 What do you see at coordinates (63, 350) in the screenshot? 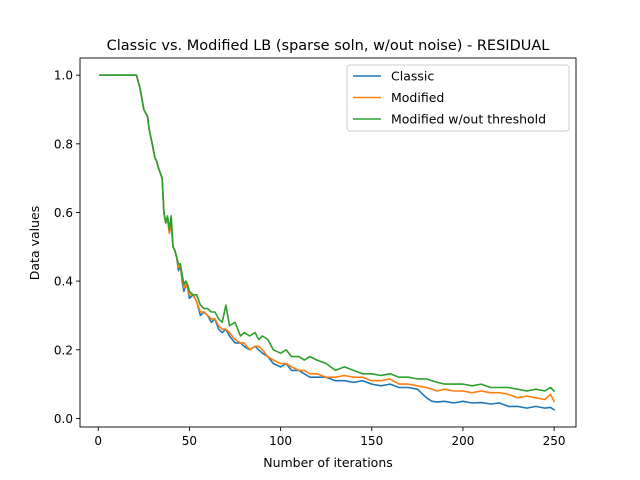
I see `y-tick-label: 0.2` at bounding box center [63, 350].